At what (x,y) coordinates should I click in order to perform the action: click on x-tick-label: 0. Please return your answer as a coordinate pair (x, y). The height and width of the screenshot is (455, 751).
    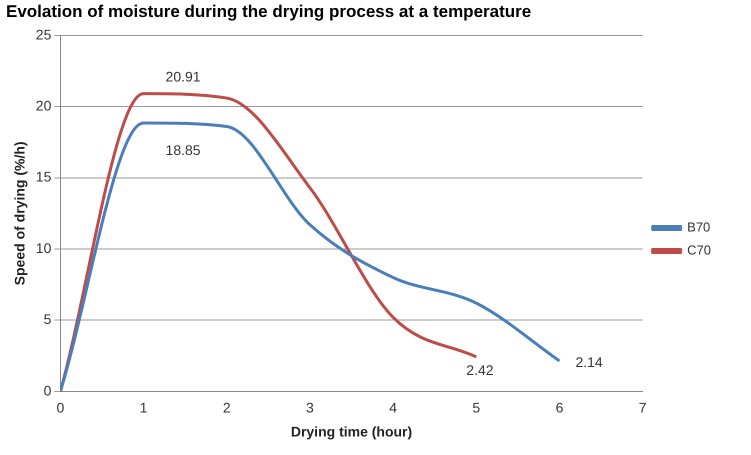
    Looking at the image, I should click on (60, 408).